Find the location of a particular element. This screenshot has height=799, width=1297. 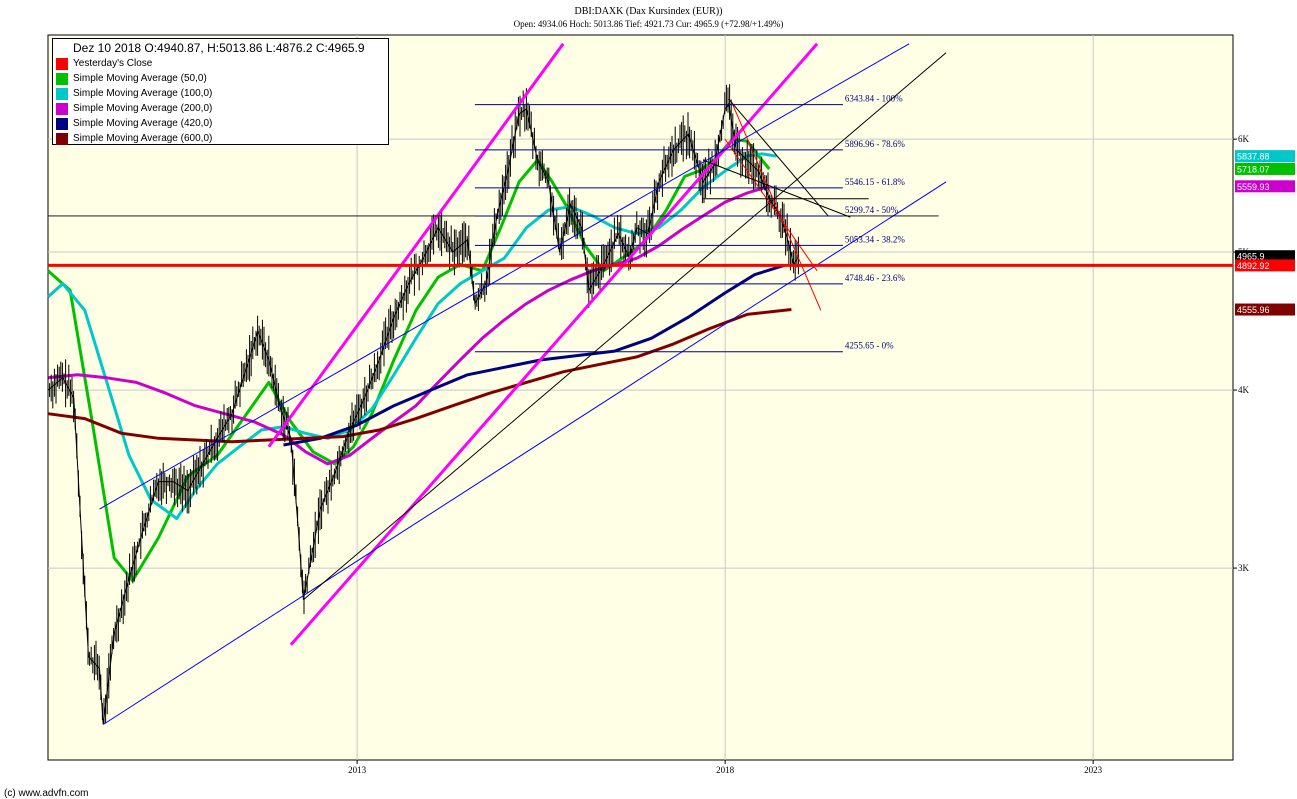

fib-level-label: 6343.84 - 100% is located at coordinates (874, 99).